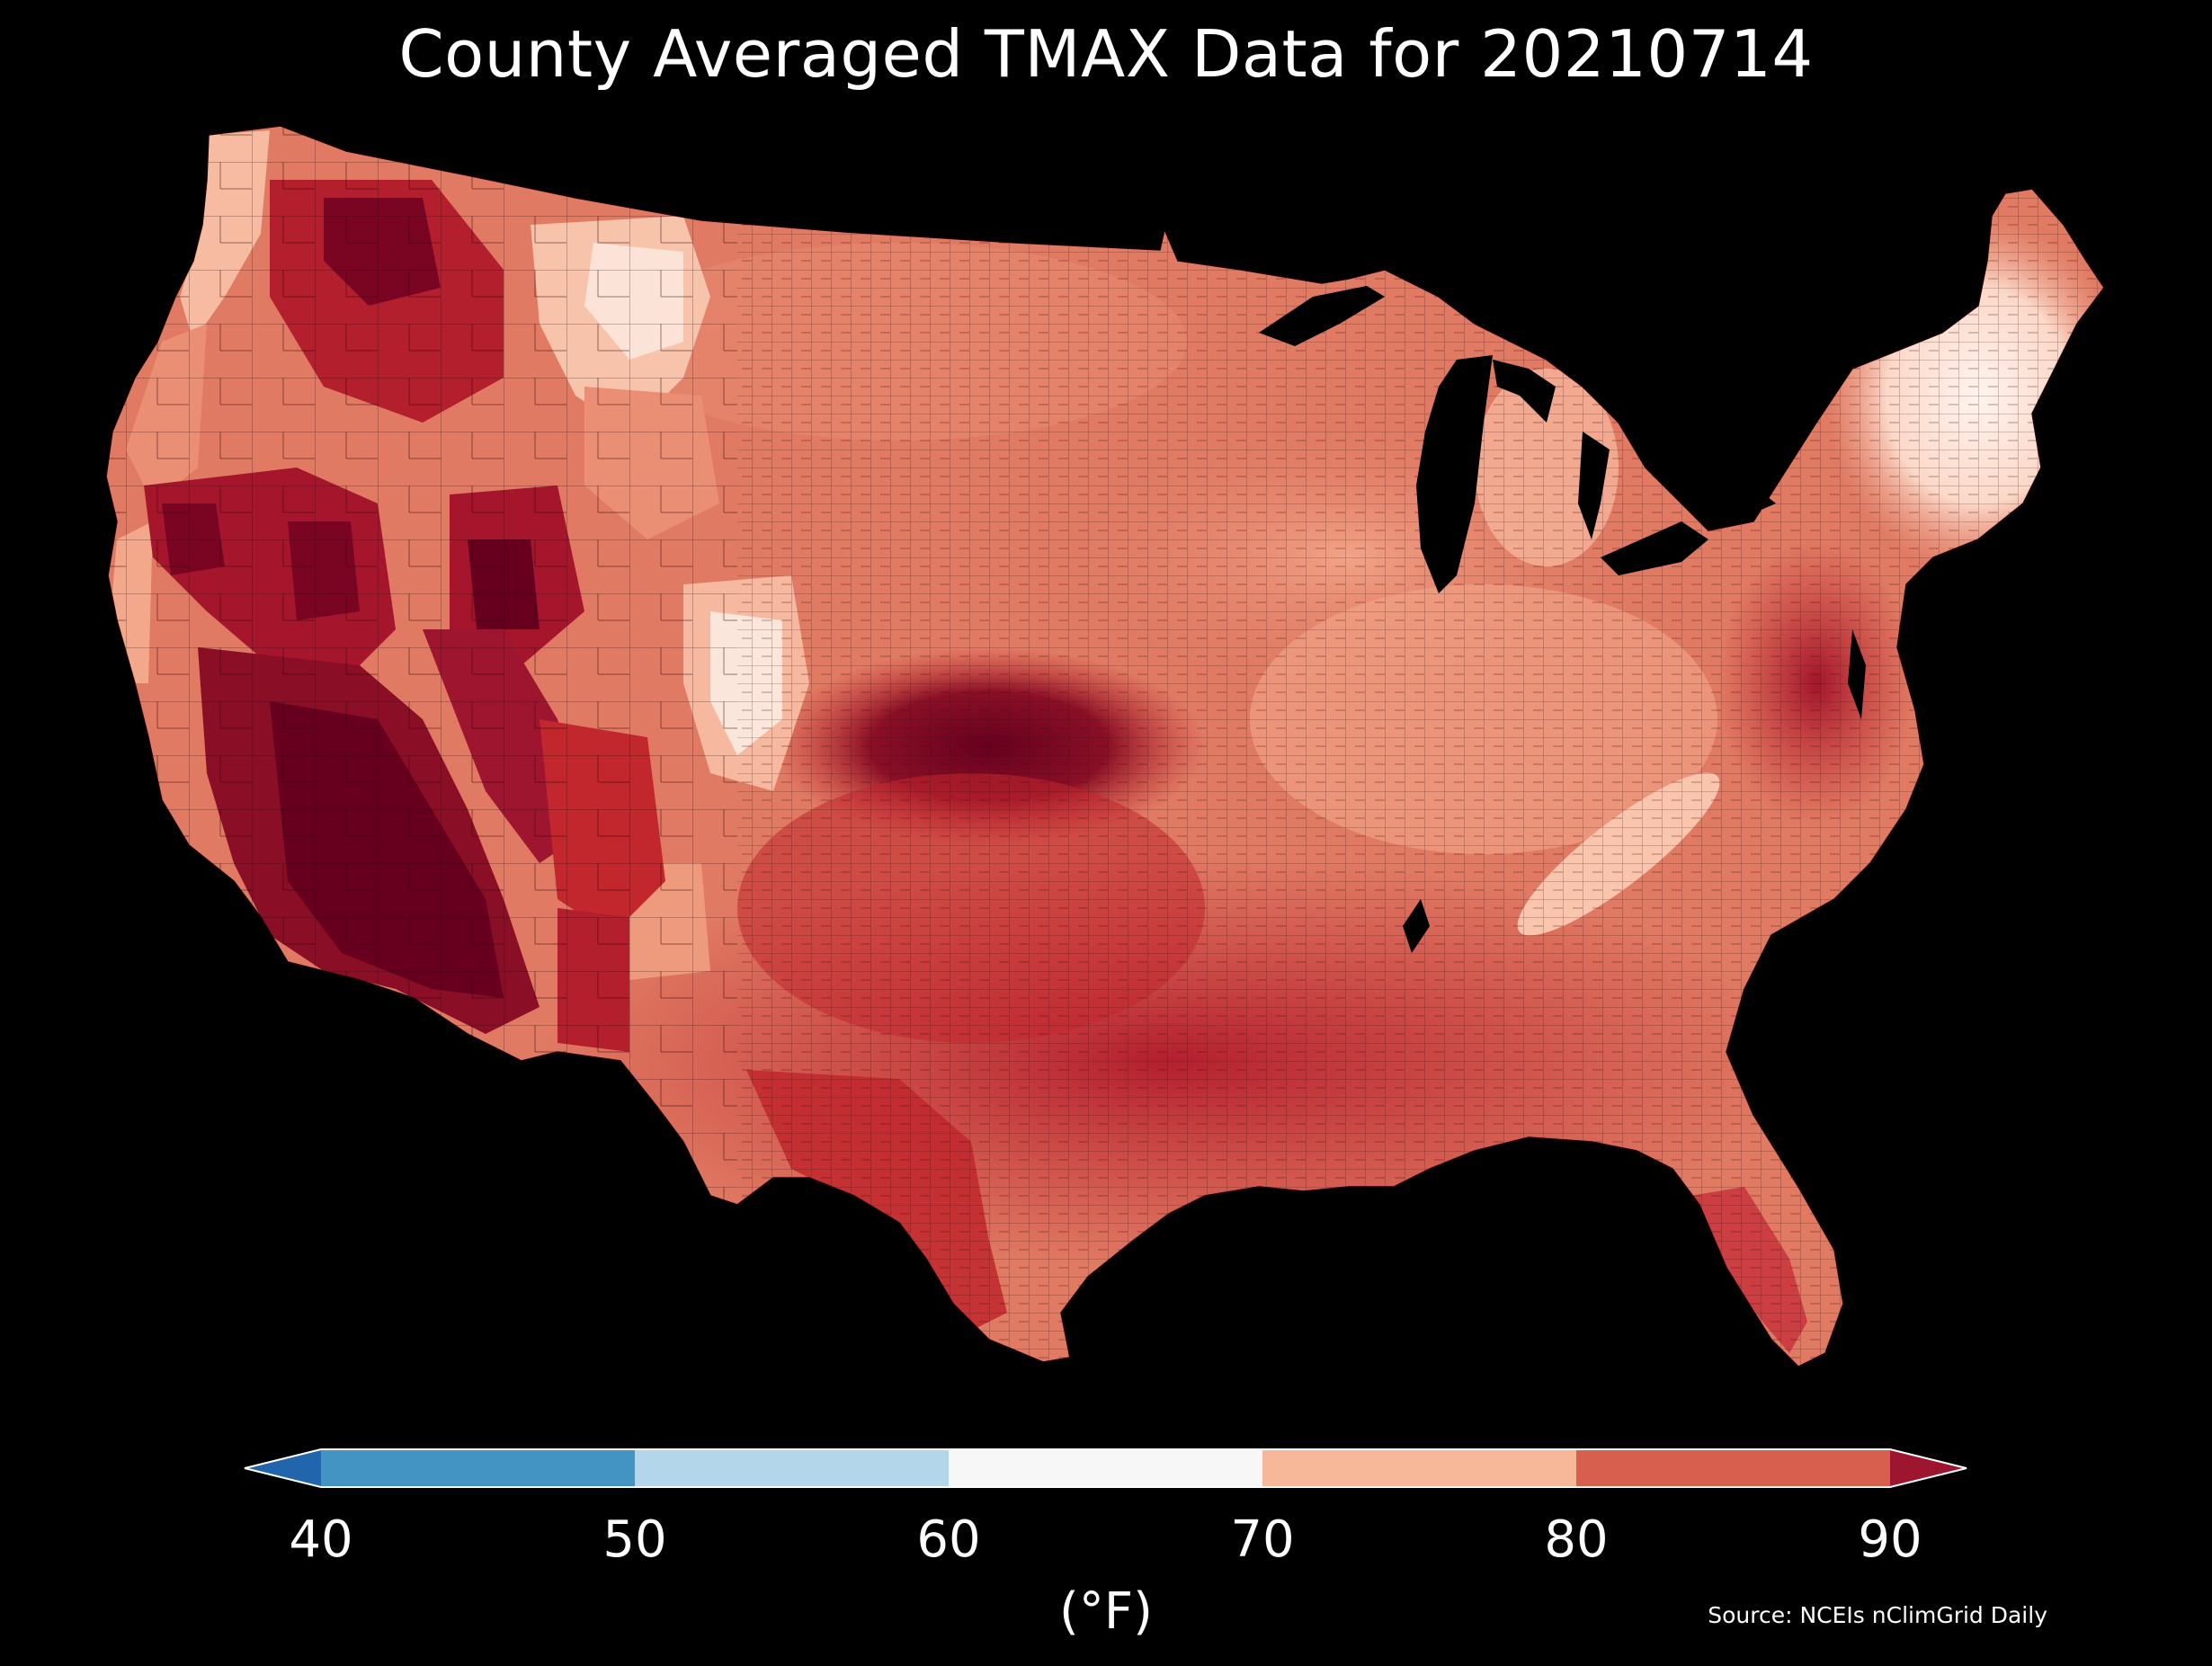  What do you see at coordinates (1106, 54) in the screenshot?
I see `map-title: County Averaged TMAX Data for 20210714` at bounding box center [1106, 54].